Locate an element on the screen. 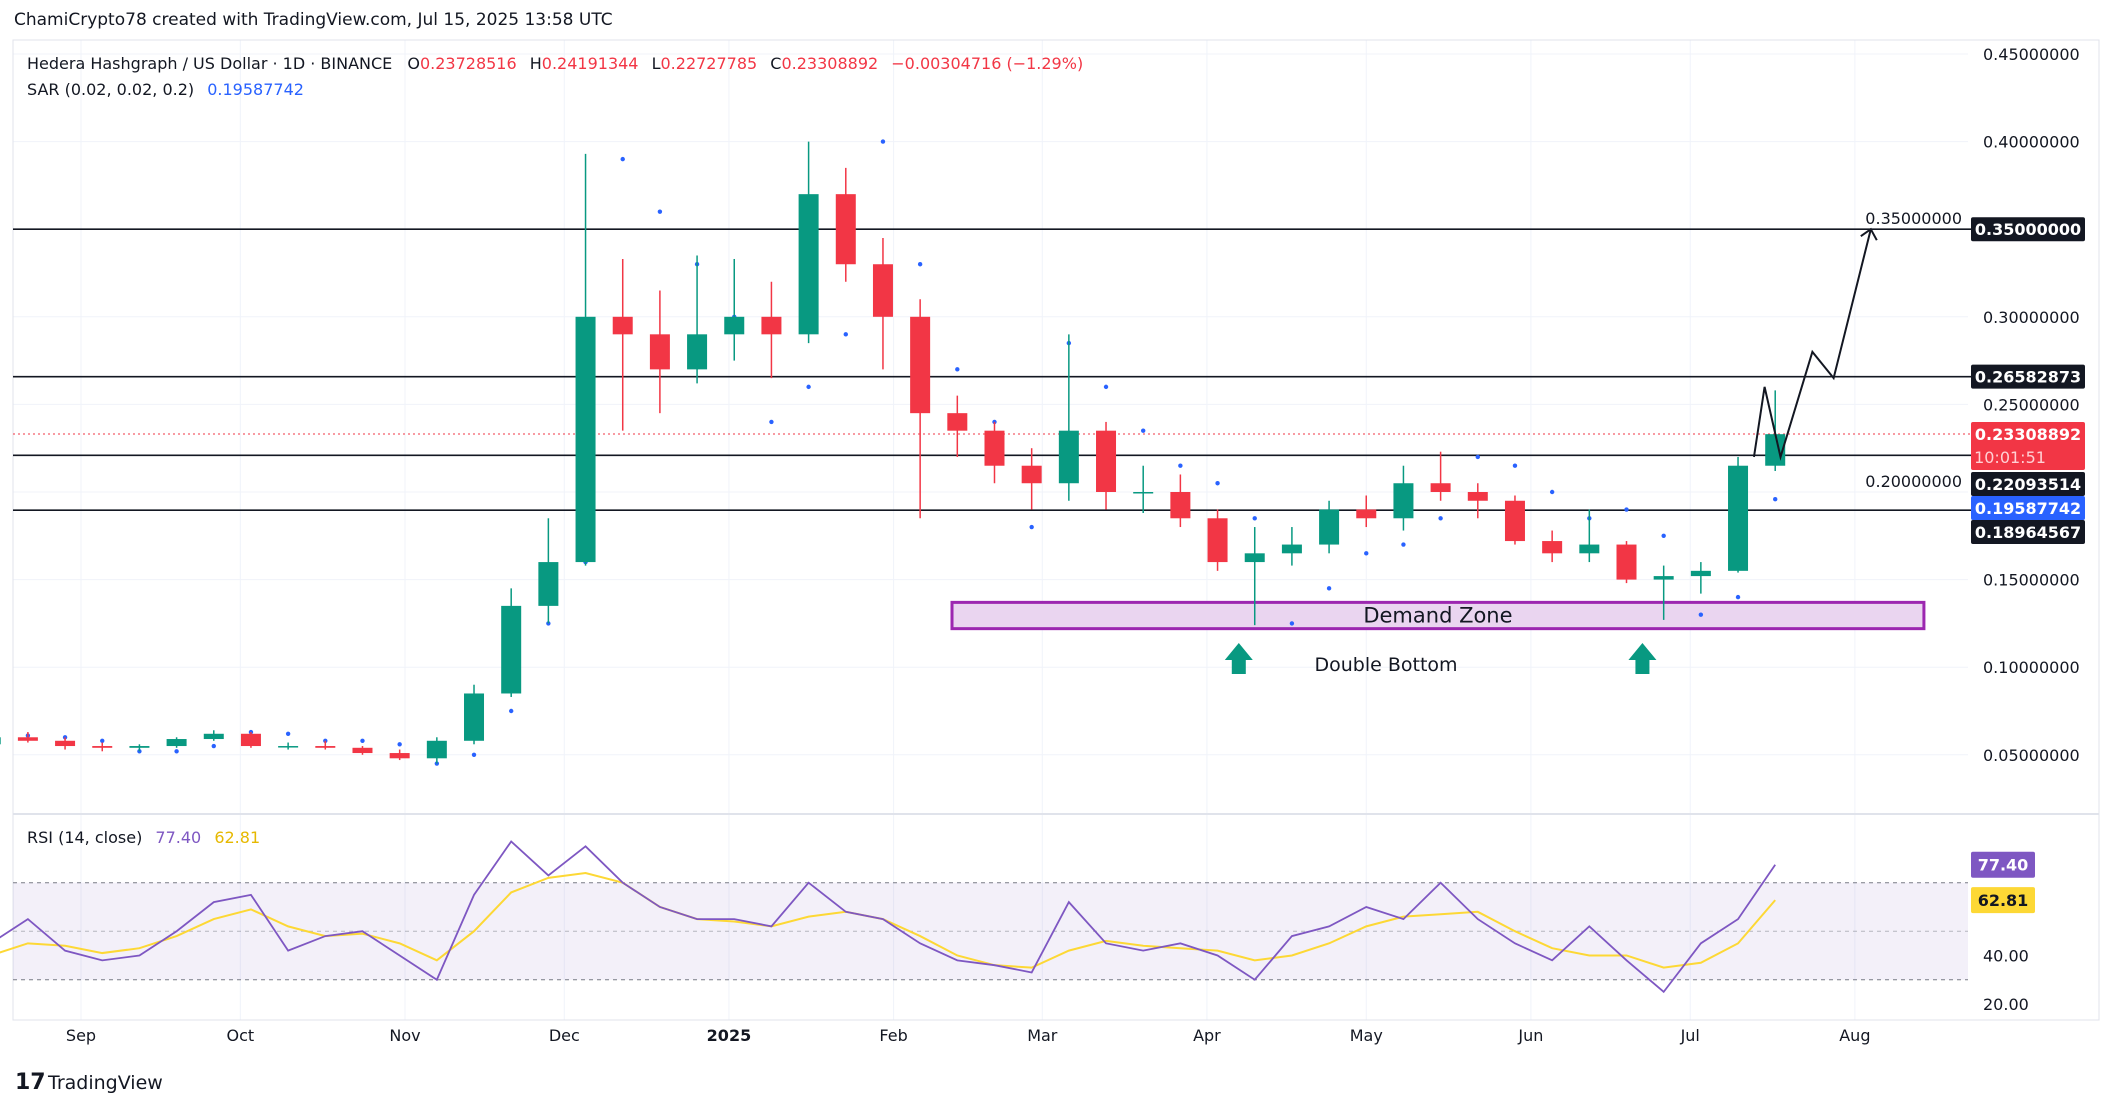 Image resolution: width=2114 pixels, height=1108 pixels. level-tag-text: 0.22093514 is located at coordinates (2028, 484).